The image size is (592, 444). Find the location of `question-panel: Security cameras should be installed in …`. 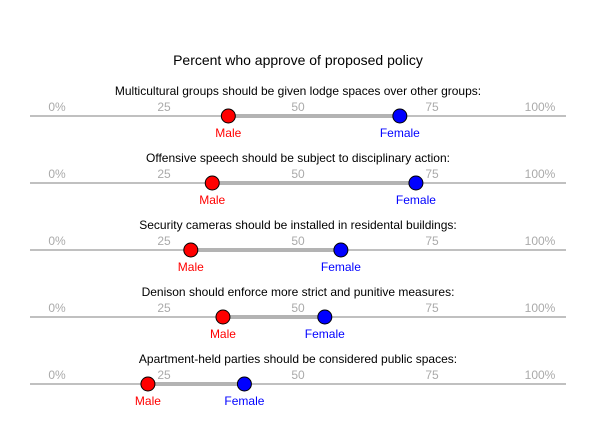

question-panel: Security cameras should be installed in … is located at coordinates (298, 246).